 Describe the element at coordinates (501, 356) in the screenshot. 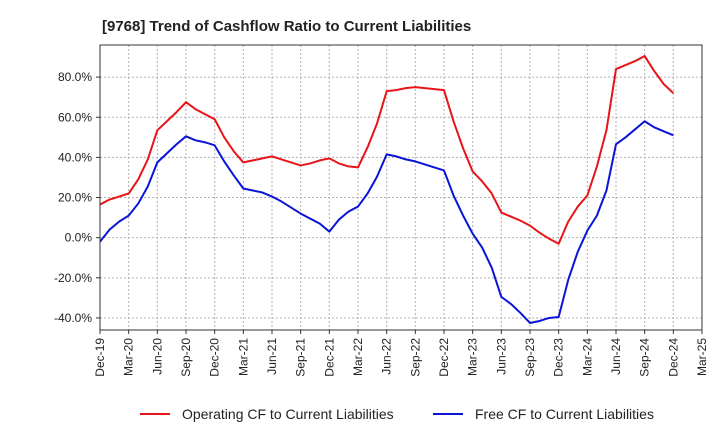

I see `x-tick-label-14: Jun-23` at that location.